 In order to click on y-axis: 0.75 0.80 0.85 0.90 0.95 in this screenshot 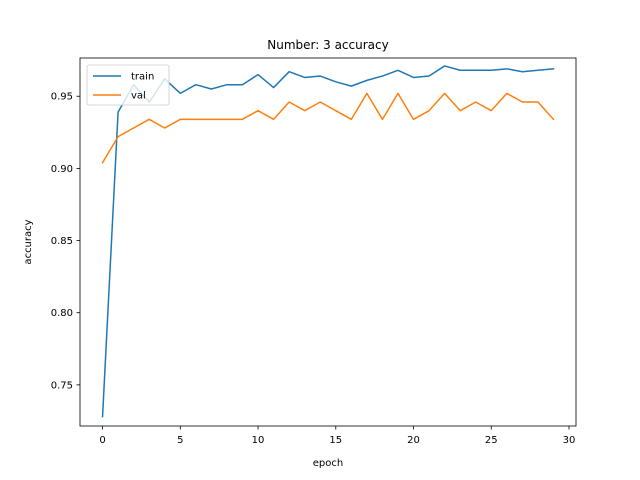, I will do `click(65, 241)`.